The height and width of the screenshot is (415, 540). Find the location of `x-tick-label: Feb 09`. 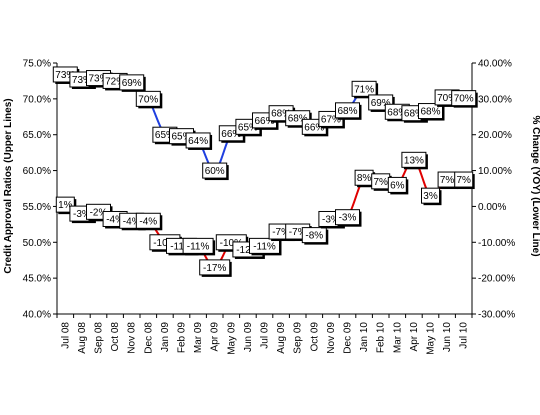

x-tick-label: Feb 09 is located at coordinates (182, 338).